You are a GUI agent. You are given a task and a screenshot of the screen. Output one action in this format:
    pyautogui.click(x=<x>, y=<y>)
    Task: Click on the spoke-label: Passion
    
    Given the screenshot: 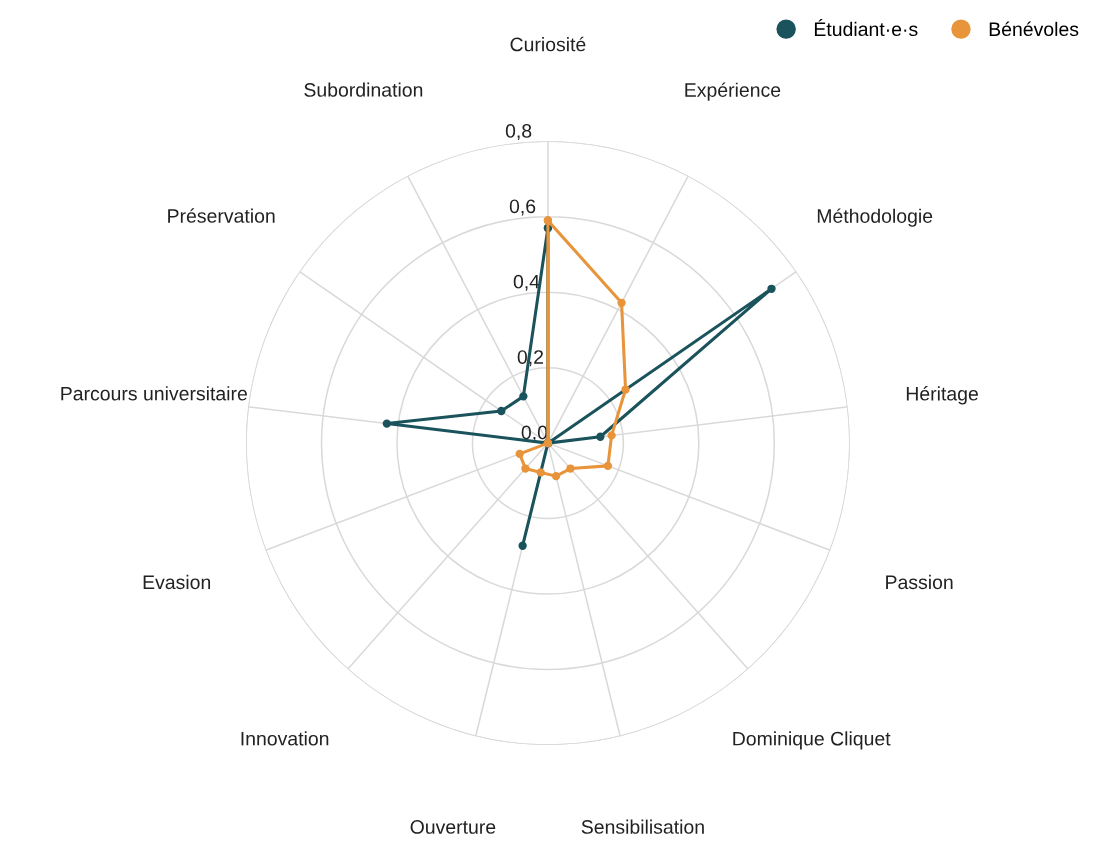 What is the action you would take?
    pyautogui.click(x=919, y=582)
    